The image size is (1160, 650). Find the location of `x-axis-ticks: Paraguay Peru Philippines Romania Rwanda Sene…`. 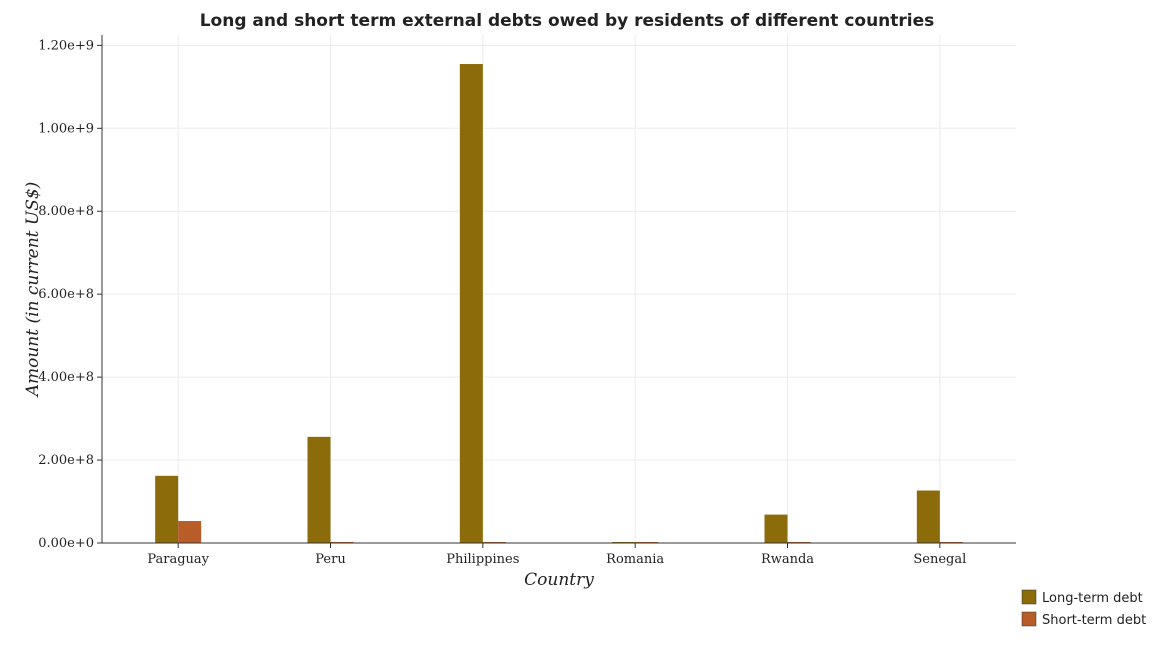

x-axis-ticks: Paraguay Peru Philippines Romania Rwanda Sene… is located at coordinates (556, 555).